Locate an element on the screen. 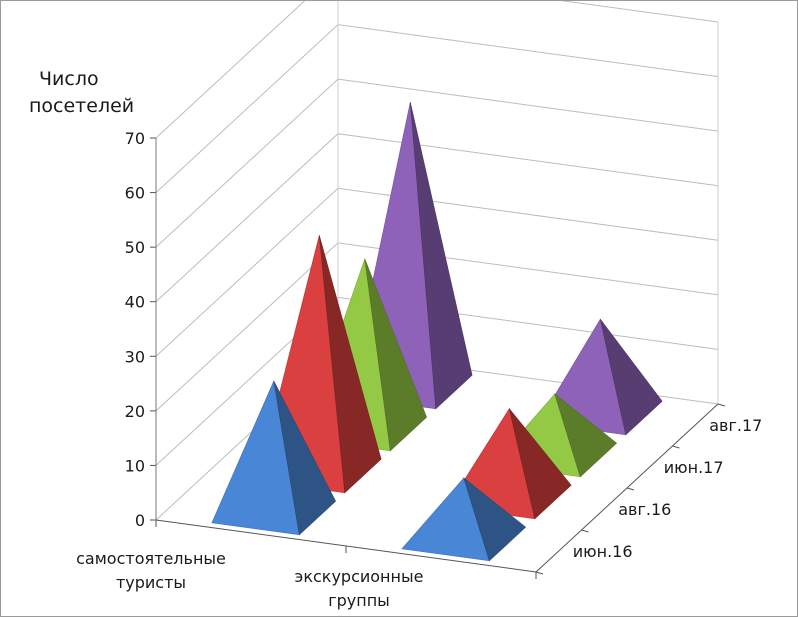  pyramid-июн.16-0 is located at coordinates (273, 457).